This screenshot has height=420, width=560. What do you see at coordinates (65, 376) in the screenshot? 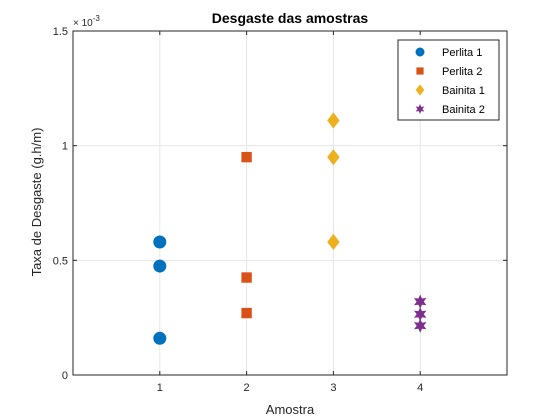
I see `y-tick-label: 0` at bounding box center [65, 376].